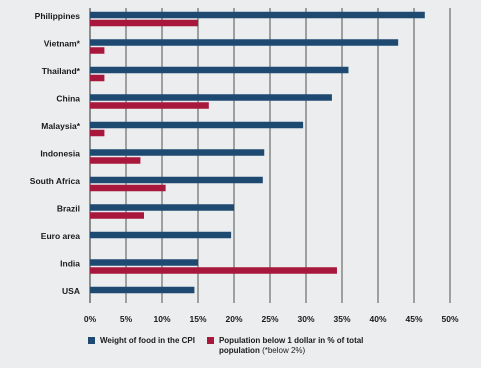 This screenshot has width=481, height=368. I want to click on legend-label-food-weight: Weight of food in the CPI, so click(147, 340).